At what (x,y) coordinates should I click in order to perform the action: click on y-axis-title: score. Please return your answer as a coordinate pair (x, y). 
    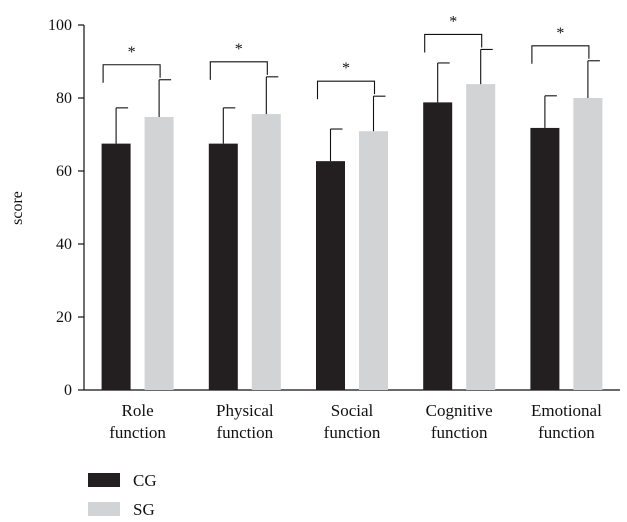
    Looking at the image, I should click on (17, 208).